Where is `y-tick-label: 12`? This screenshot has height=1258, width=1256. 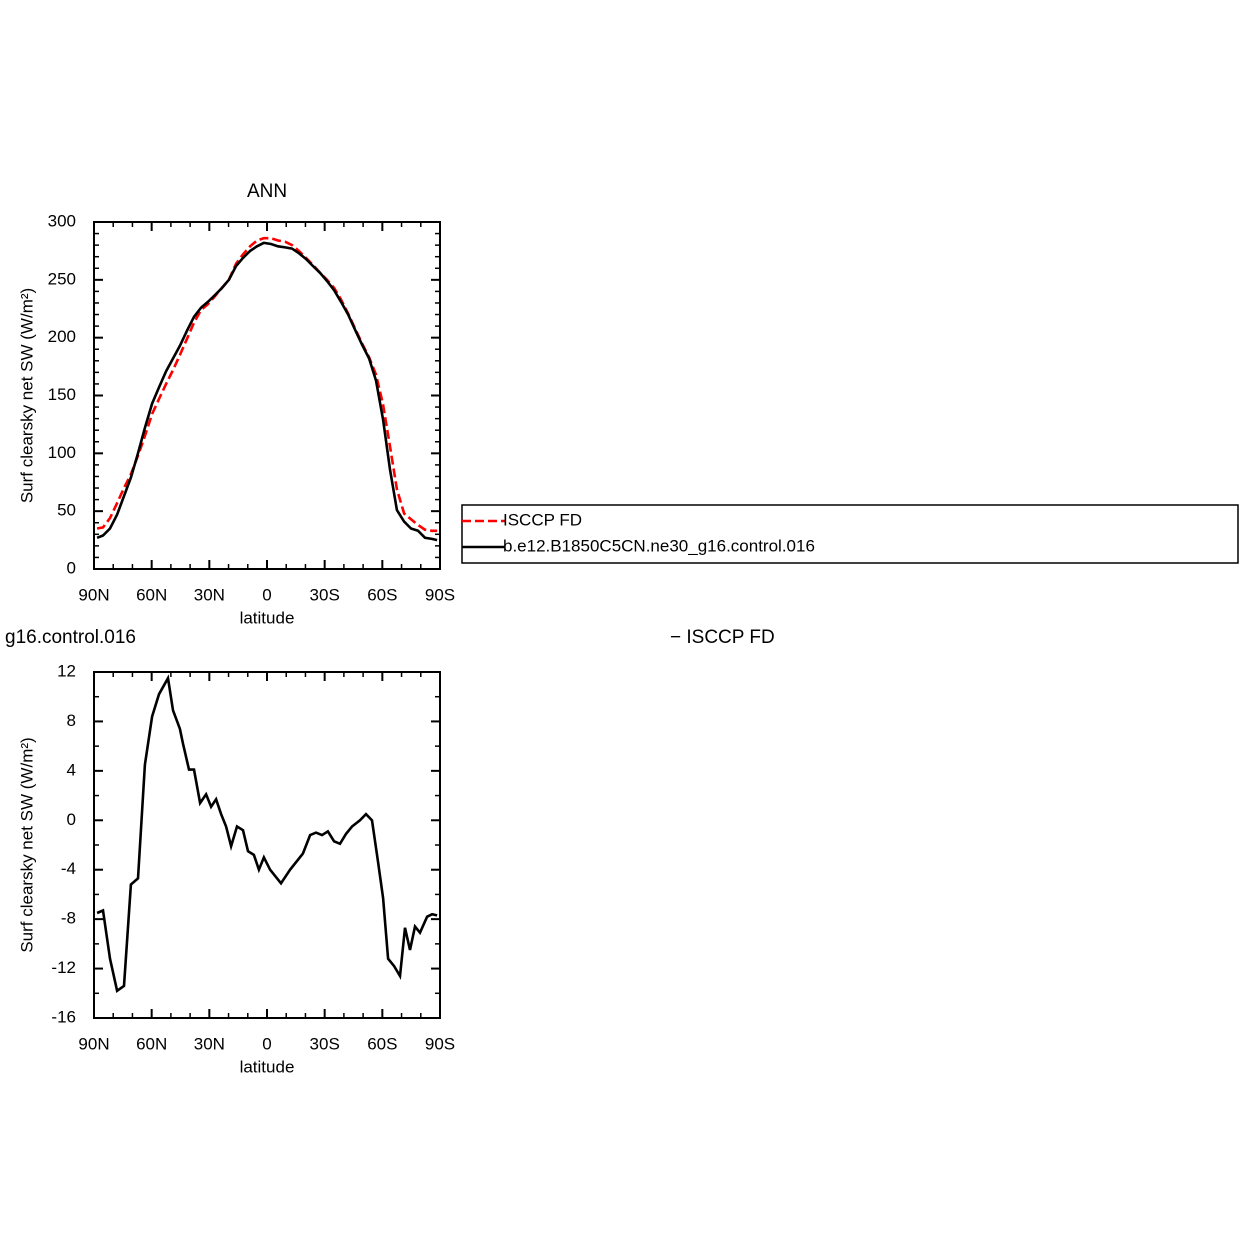 y-tick-label: 12 is located at coordinates (66, 670).